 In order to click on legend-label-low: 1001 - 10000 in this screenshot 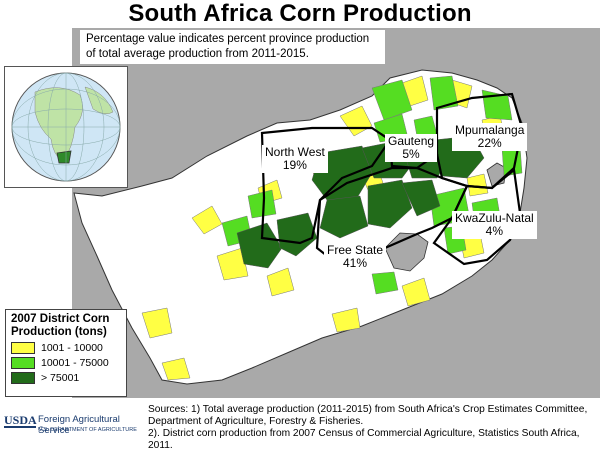, I will do `click(72, 348)`.